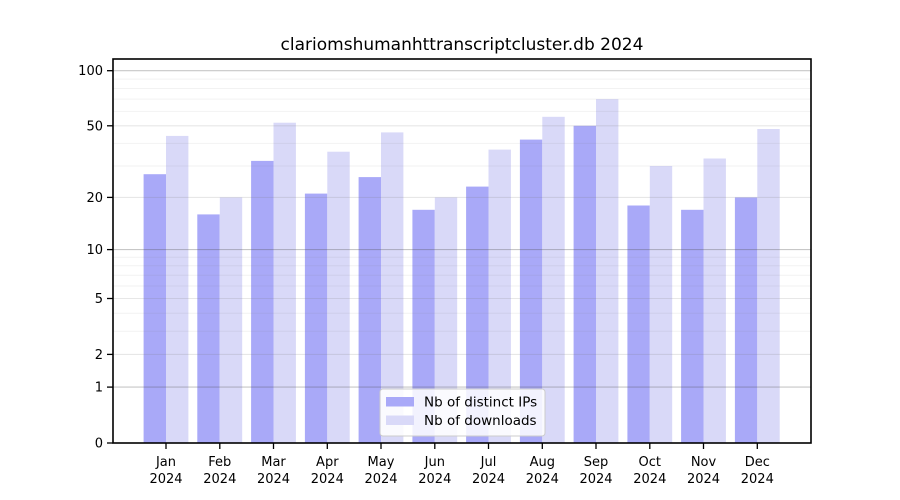  What do you see at coordinates (165, 462) in the screenshot?
I see `x-tick-label-month: Jan` at bounding box center [165, 462].